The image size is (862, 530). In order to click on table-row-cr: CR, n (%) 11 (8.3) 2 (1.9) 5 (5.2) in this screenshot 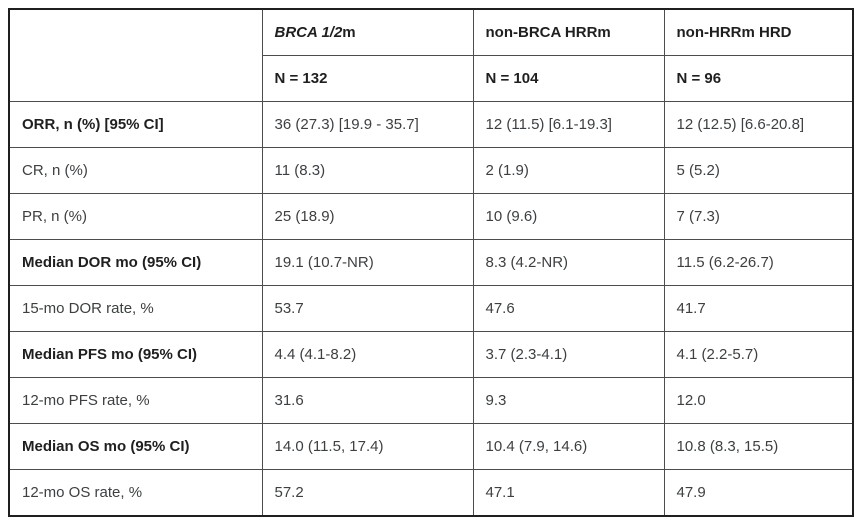, I will do `click(431, 170)`.